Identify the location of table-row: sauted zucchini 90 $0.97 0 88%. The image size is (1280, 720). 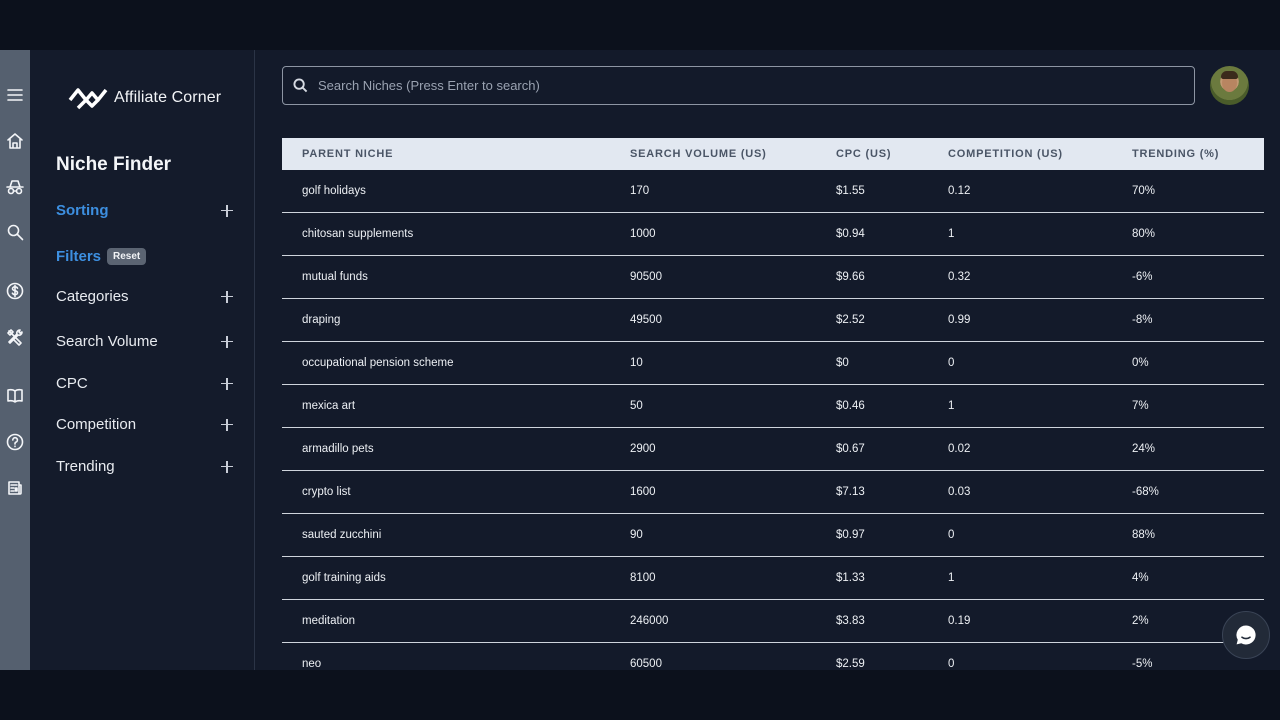
(773, 535).